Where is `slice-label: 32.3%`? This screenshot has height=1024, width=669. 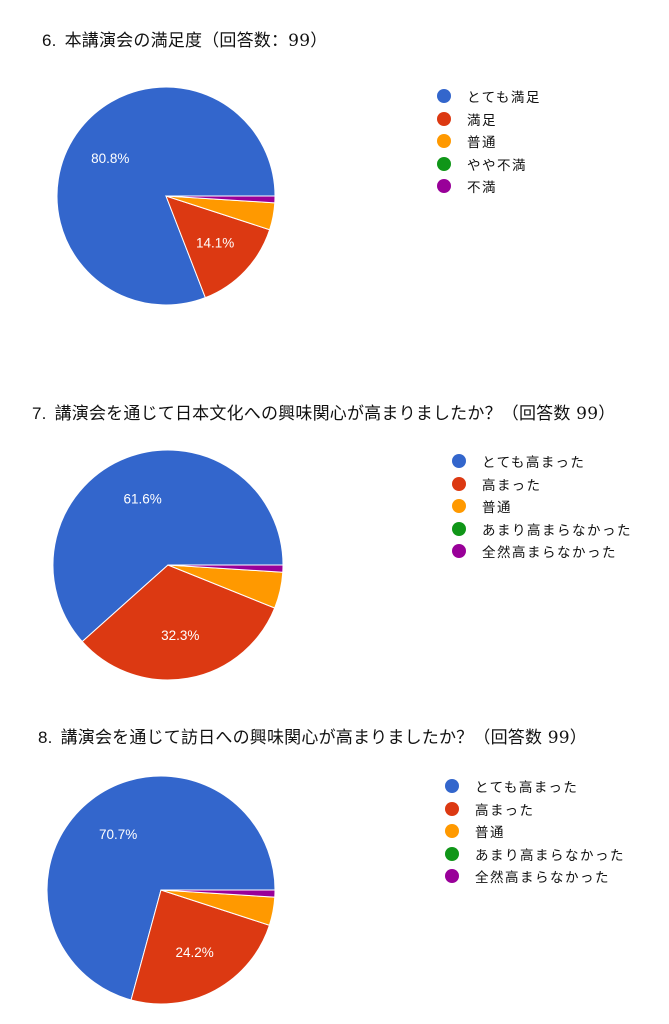 slice-label: 32.3% is located at coordinates (180, 635).